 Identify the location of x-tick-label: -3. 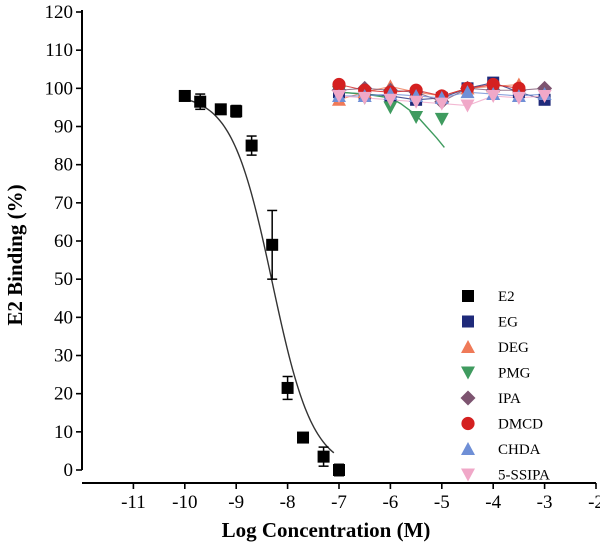
(545, 502).